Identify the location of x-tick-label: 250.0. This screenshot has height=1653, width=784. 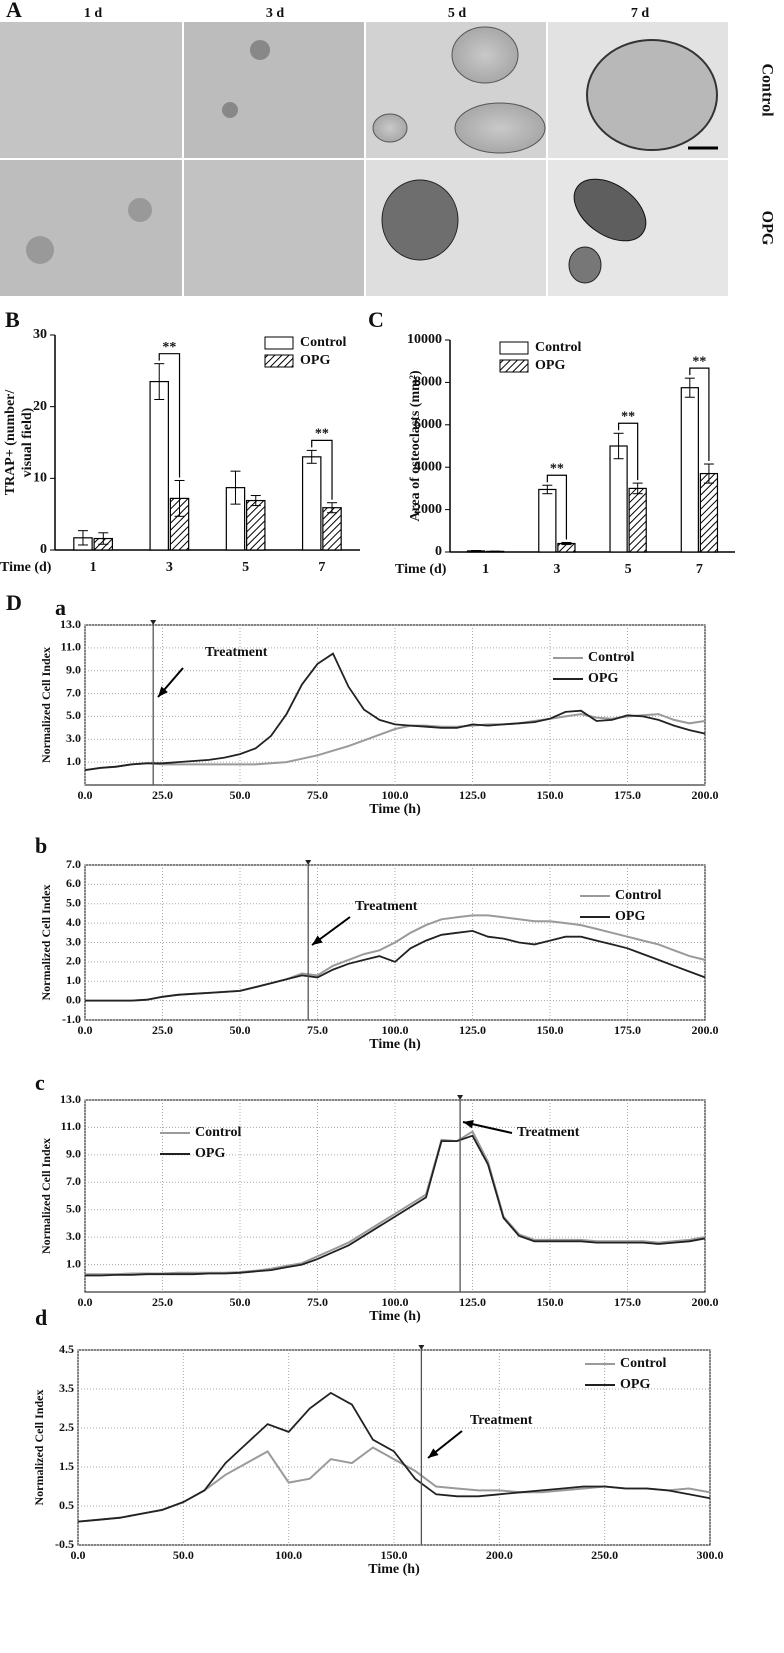
(604, 1555).